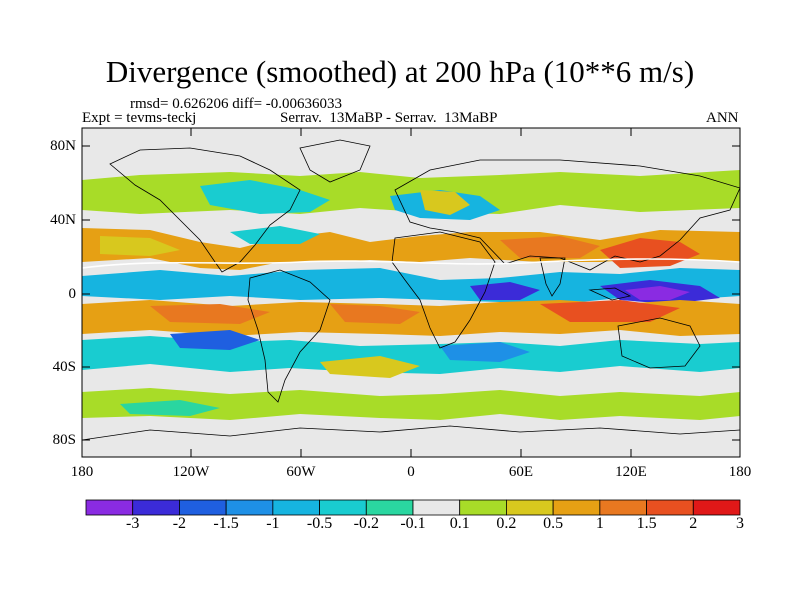  I want to click on field-neg-nh-mid, so click(275, 235).